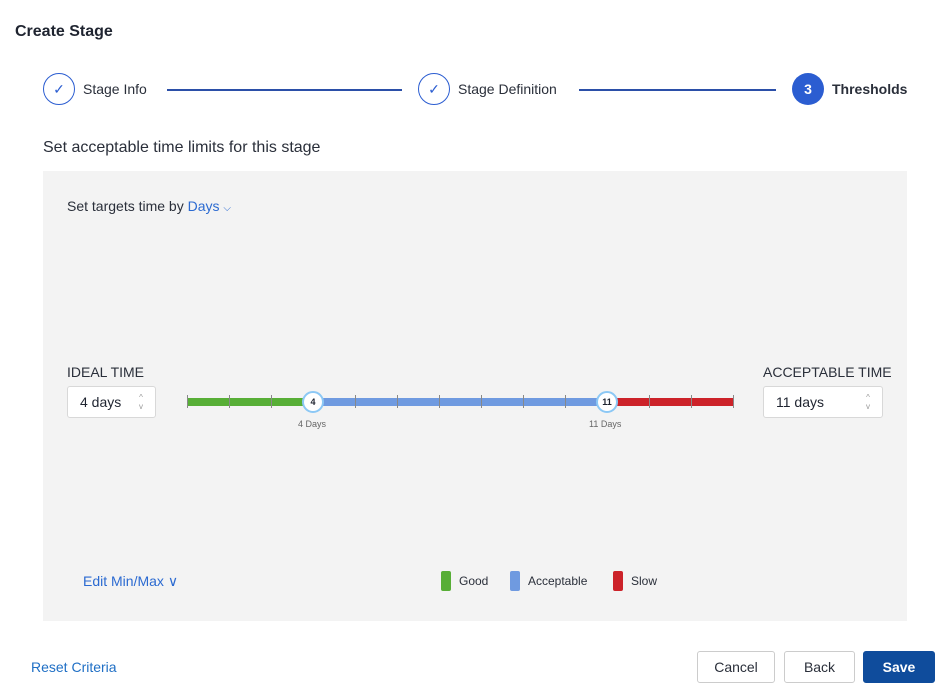 The image size is (948, 695). Describe the element at coordinates (474, 581) in the screenshot. I see `legend-good: Good` at that location.